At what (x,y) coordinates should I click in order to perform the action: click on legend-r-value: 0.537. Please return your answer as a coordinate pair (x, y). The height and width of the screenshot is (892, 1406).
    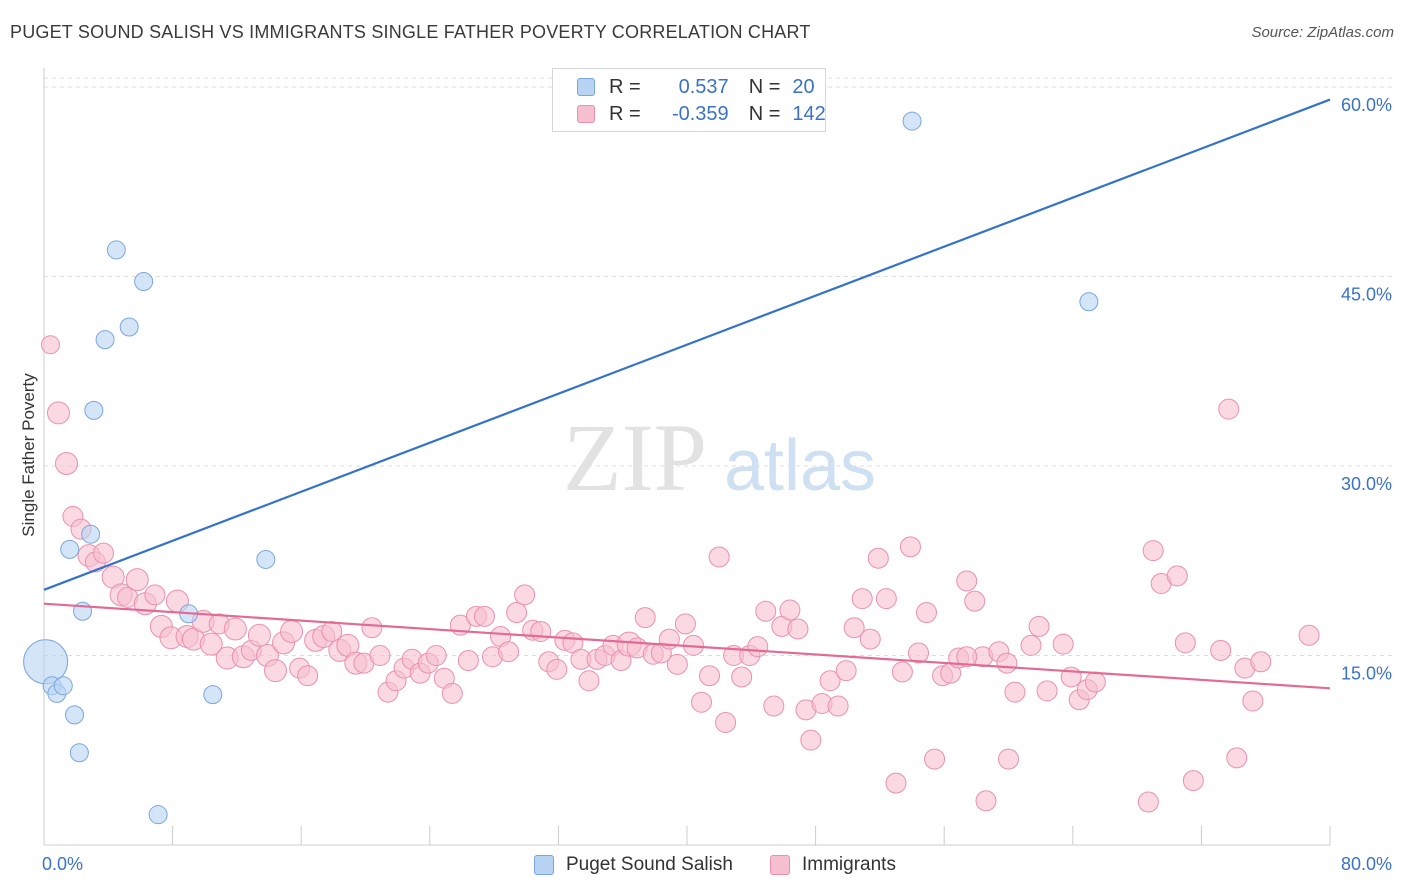
    Looking at the image, I should click on (703, 86).